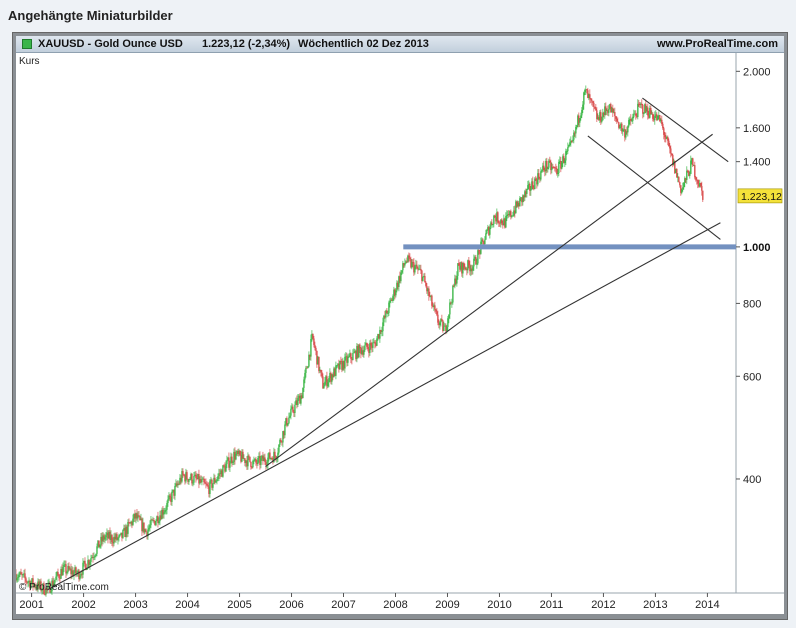  What do you see at coordinates (707, 605) in the screenshot?
I see `x-tick-label: 2014` at bounding box center [707, 605].